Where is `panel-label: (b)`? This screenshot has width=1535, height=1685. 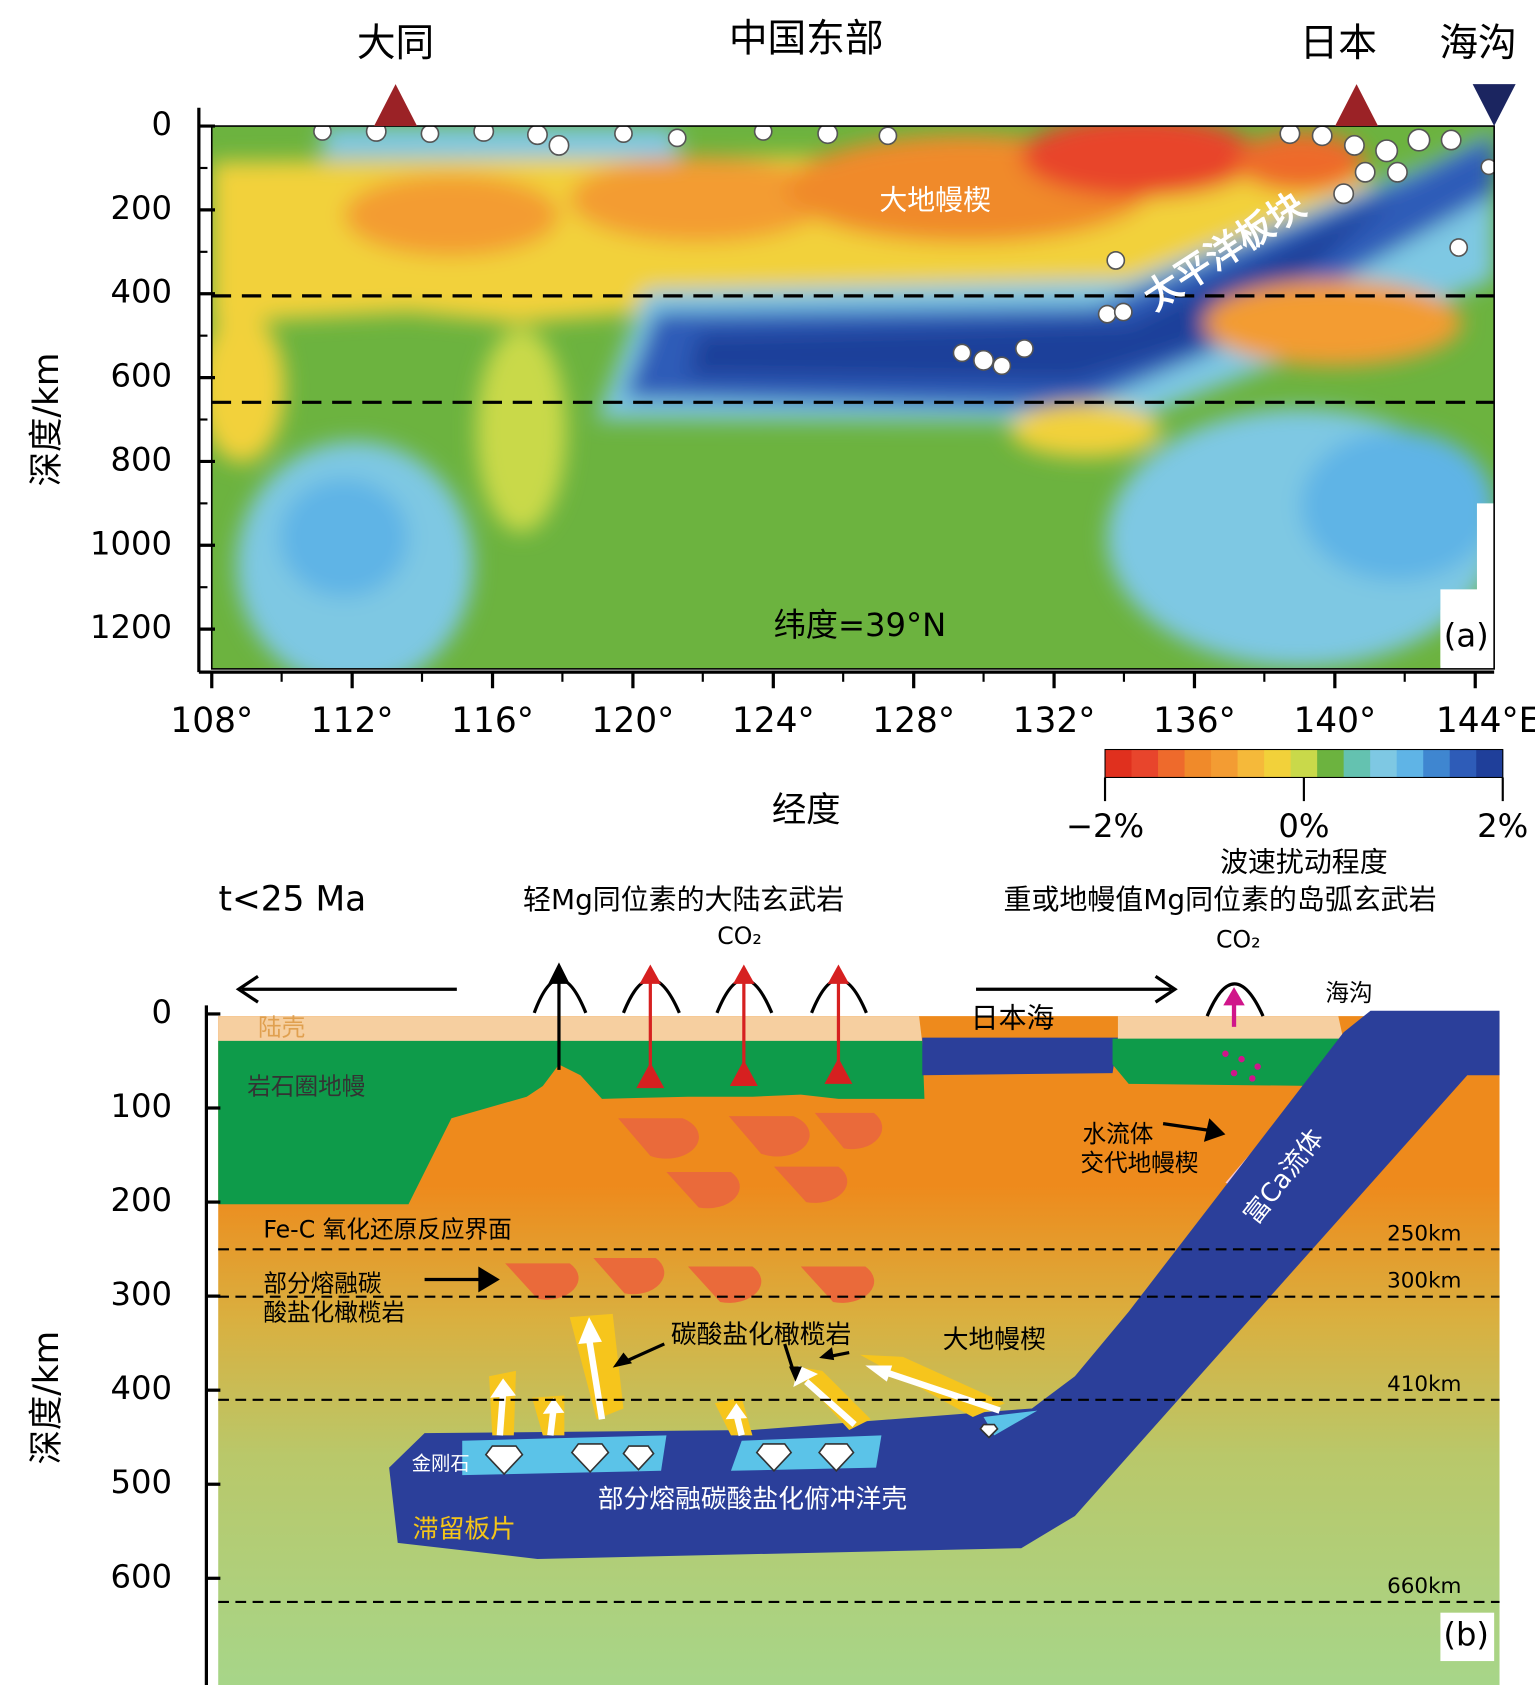 panel-label: (b) is located at coordinates (1466, 1634).